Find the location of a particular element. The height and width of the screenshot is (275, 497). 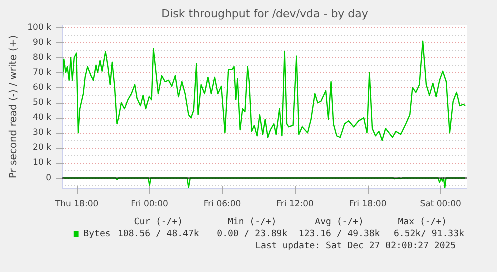

y-tick-label: 40 k is located at coordinates (42, 118).